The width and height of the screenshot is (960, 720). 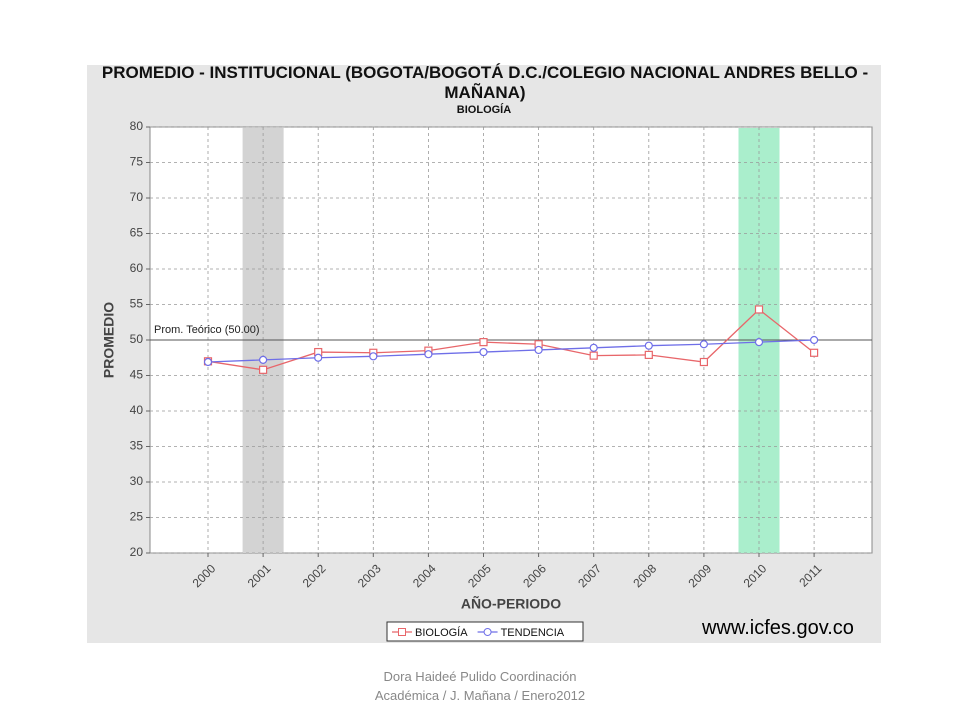 I want to click on footer-line: Académica / J. Mañana / Enero2012, so click(x=480, y=695).